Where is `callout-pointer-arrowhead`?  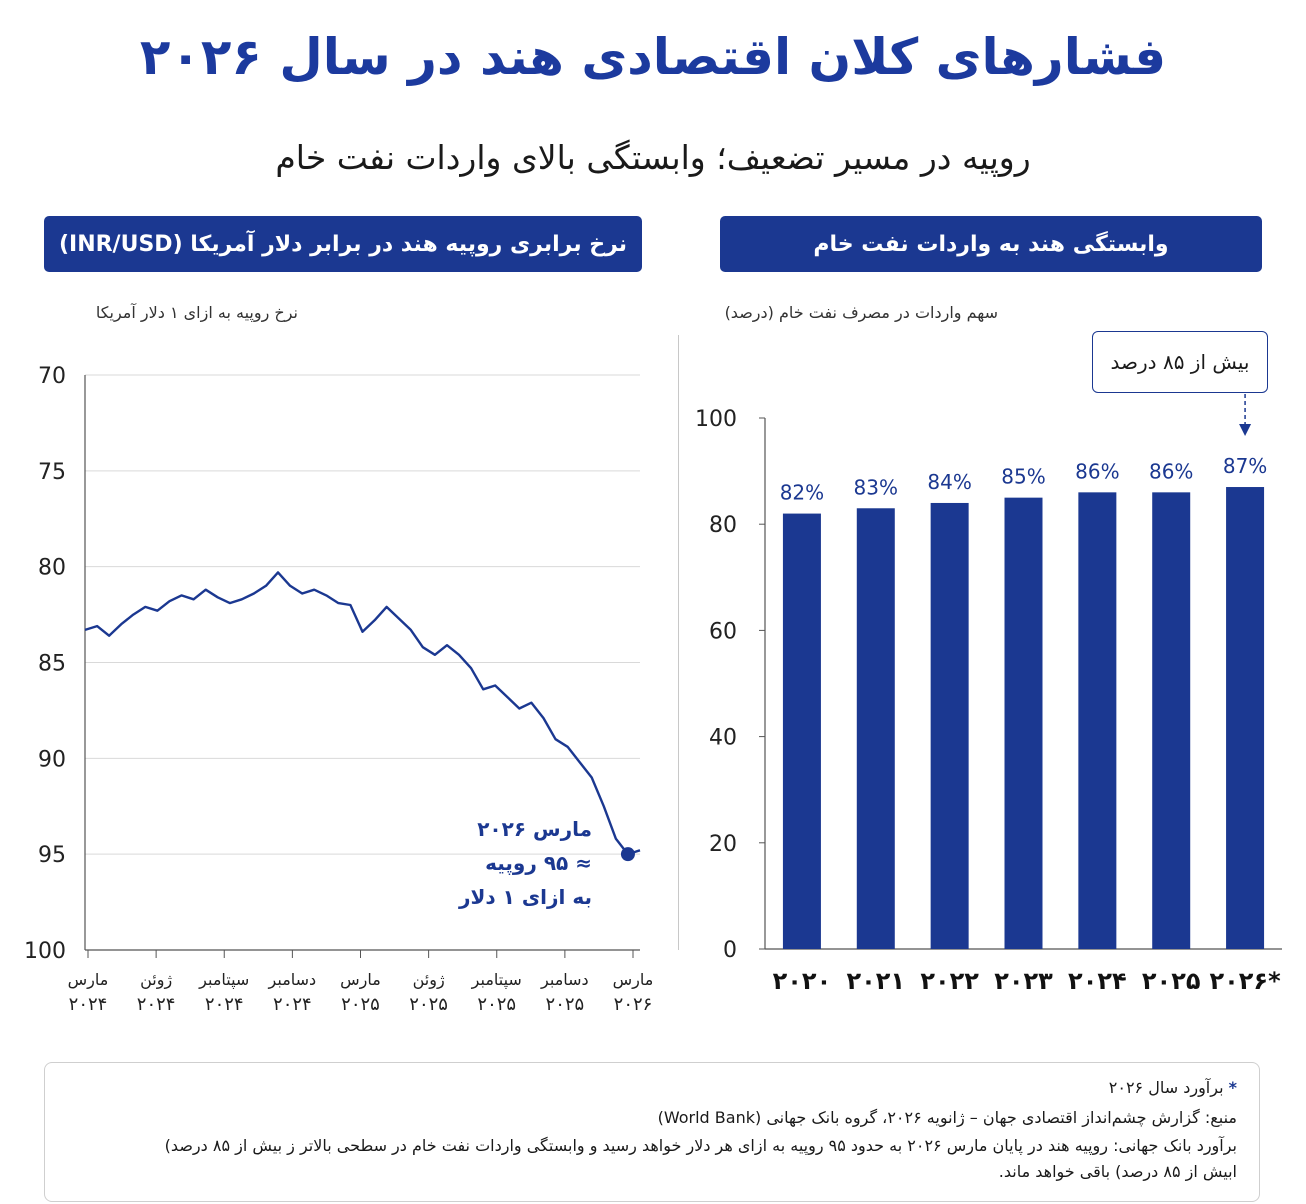 callout-pointer-arrowhead is located at coordinates (1245, 430).